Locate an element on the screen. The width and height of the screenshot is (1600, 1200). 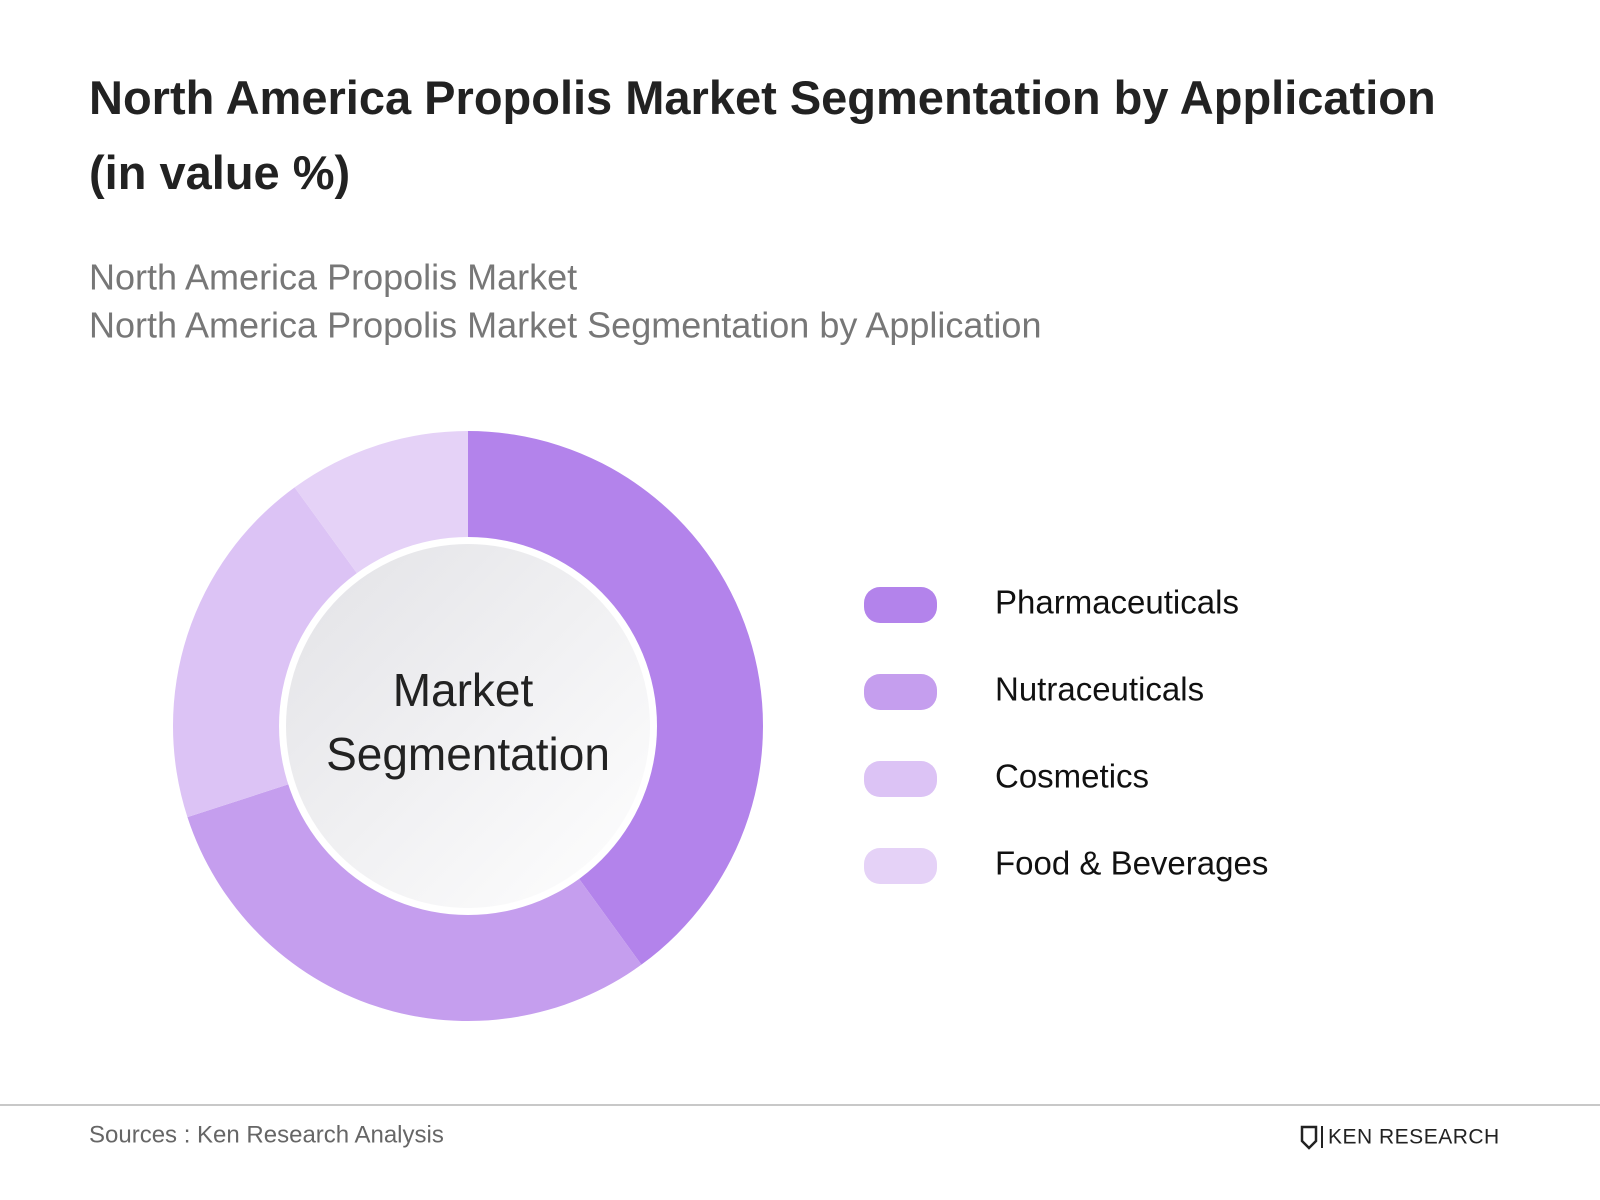
brand: KEN RESEARCH is located at coordinates (1414, 1137).